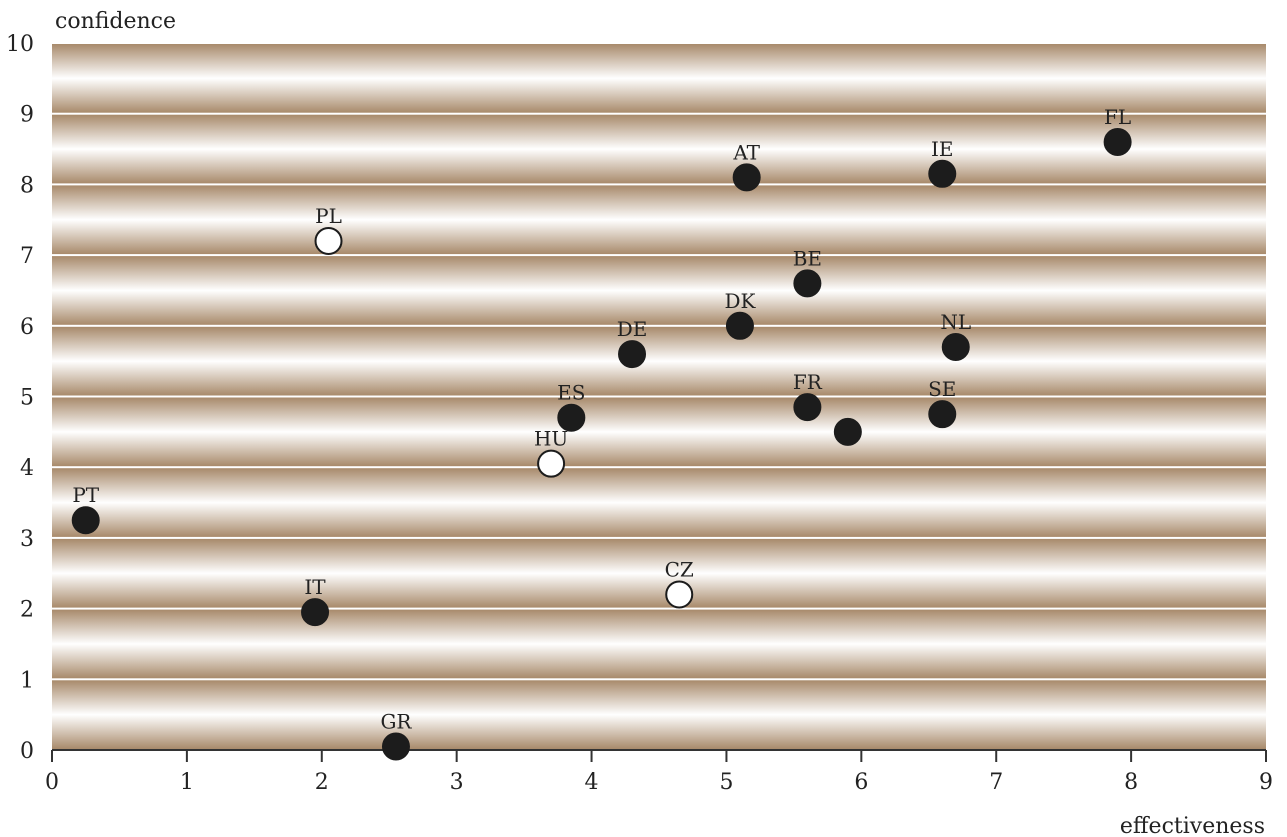 This screenshot has width=1287, height=837. Describe the element at coordinates (187, 782) in the screenshot. I see `x-tick-label: 1` at that location.